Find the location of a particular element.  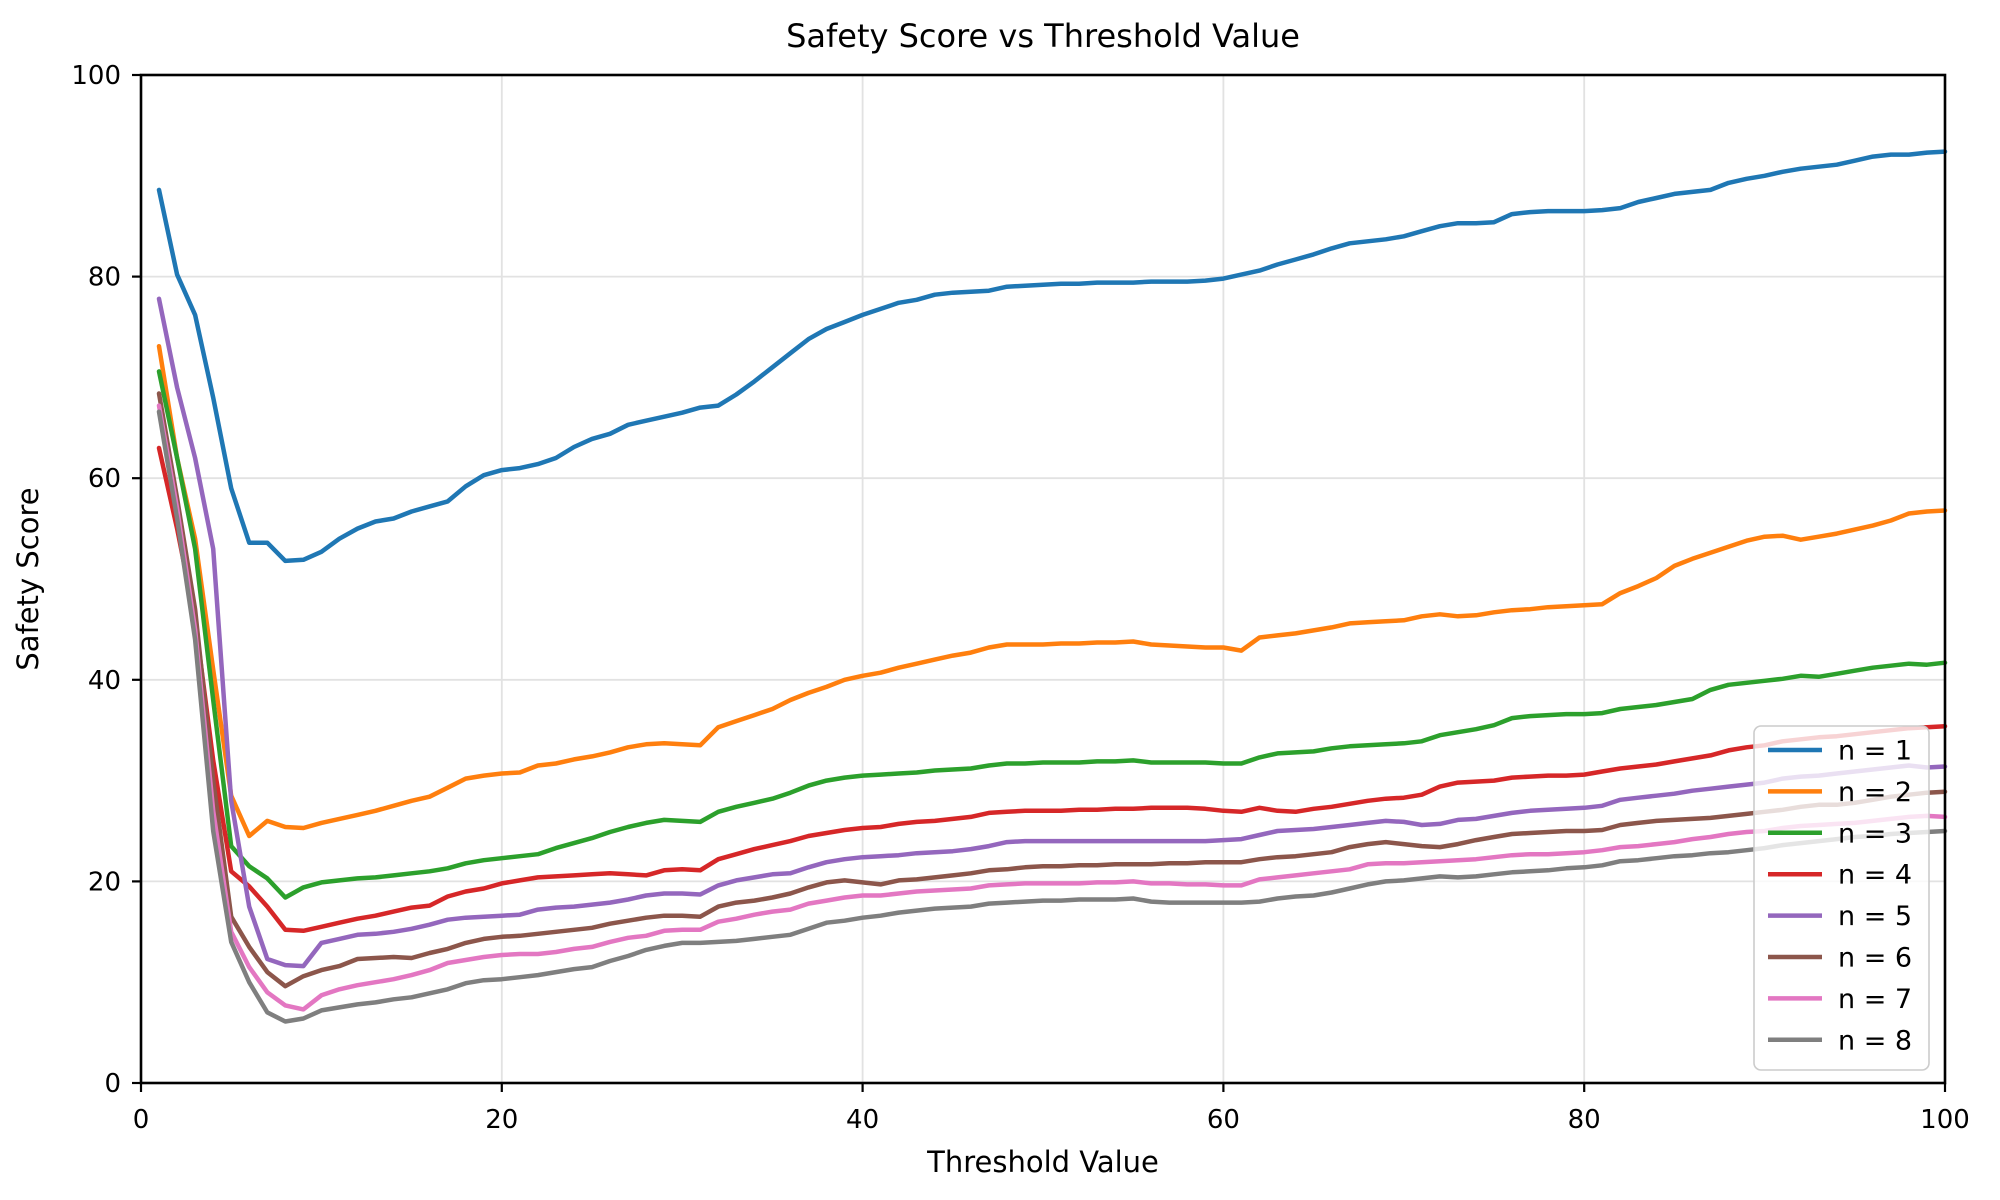

legend-label-7: n = 7 is located at coordinates (1875, 999).